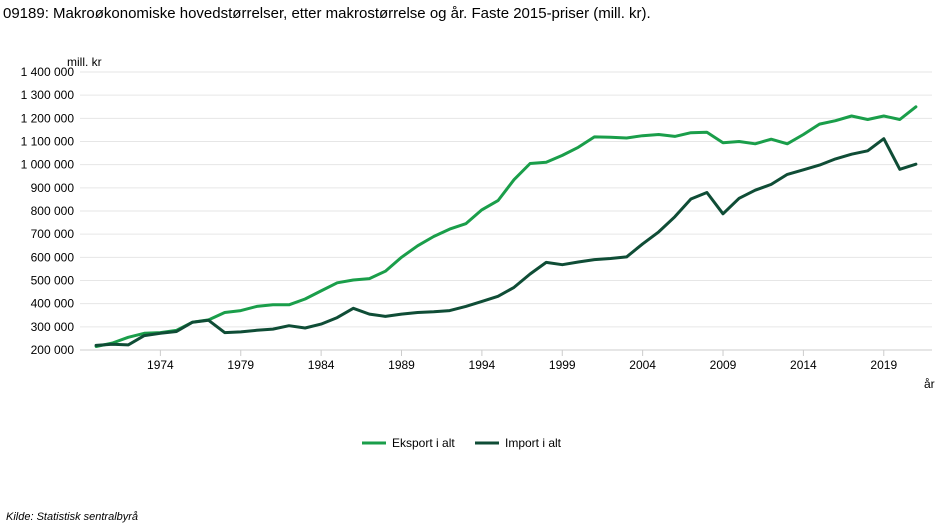 This screenshot has height=531, width=939. What do you see at coordinates (533, 443) in the screenshot?
I see `legend-label: Import i alt` at bounding box center [533, 443].